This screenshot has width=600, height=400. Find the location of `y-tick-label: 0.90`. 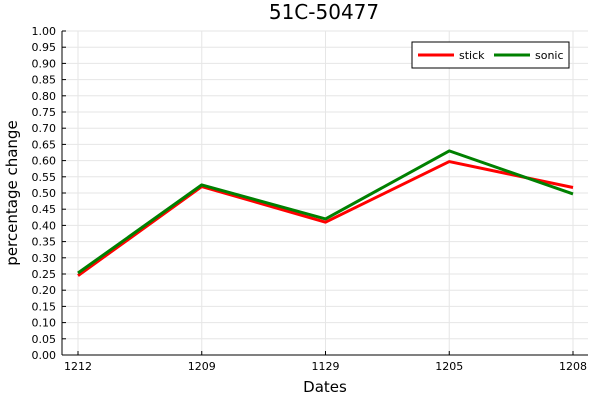

y-tick-label: 0.90 is located at coordinates (44, 63).